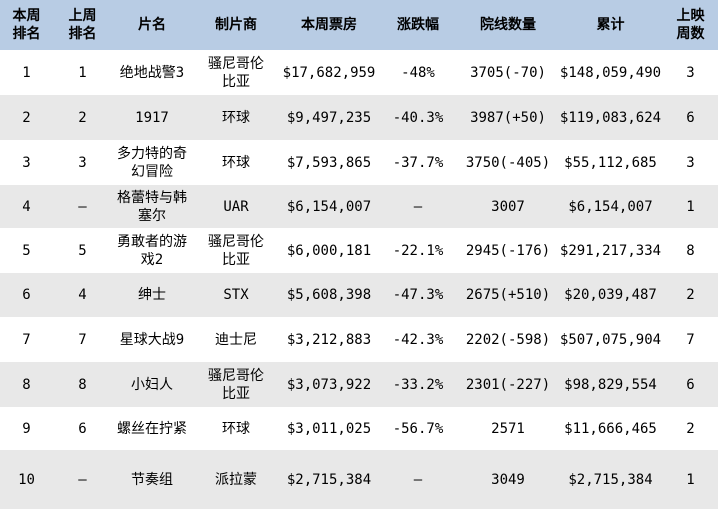 The height and width of the screenshot is (509, 718). What do you see at coordinates (152, 117) in the screenshot?
I see `cell-film_title: 1917` at bounding box center [152, 117].